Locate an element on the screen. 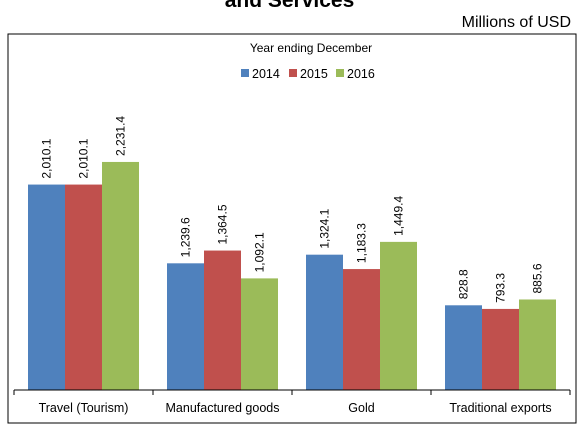 This screenshot has width=579, height=425. data-label-2016-0: 2,231.4 is located at coordinates (121, 136).